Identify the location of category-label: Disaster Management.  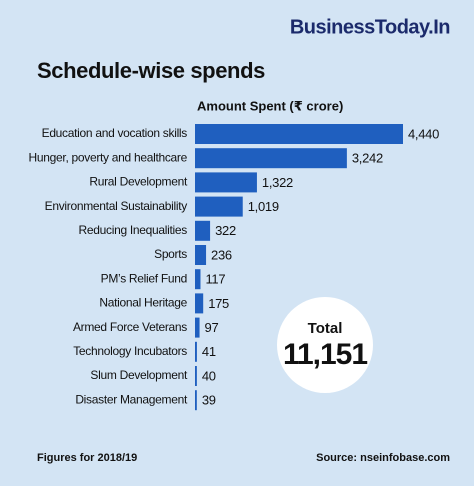
(131, 399).